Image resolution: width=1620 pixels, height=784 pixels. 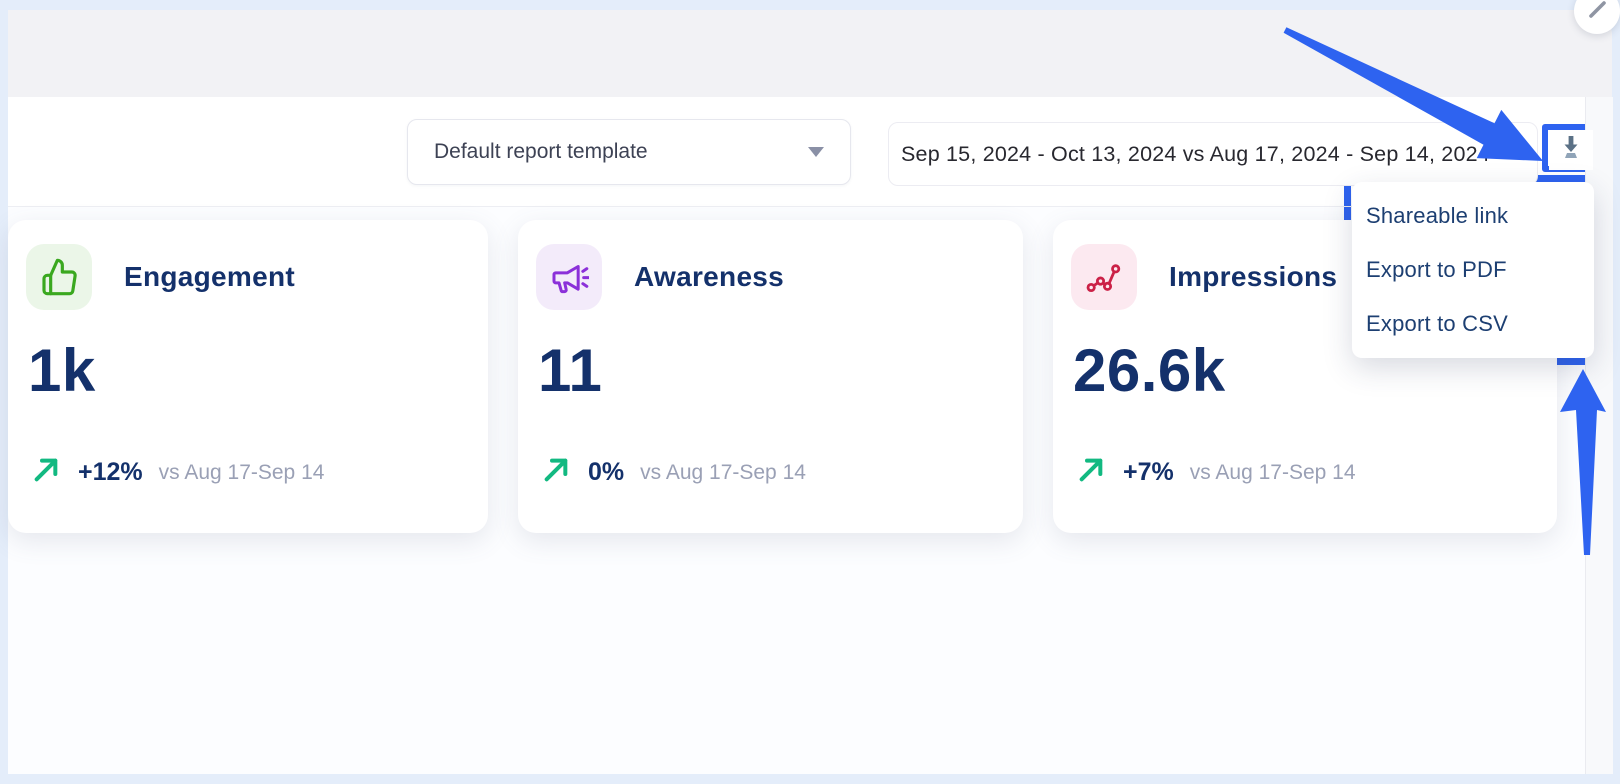 I want to click on trend-row: +7% vs Aug 17-Sep 14, so click(x=1215, y=472).